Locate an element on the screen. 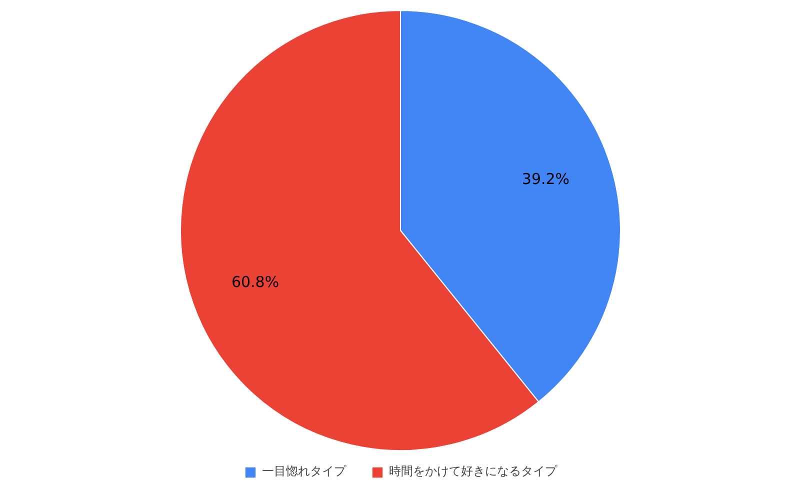 This screenshot has width=800, height=500. data-label: 60.8% is located at coordinates (255, 281).